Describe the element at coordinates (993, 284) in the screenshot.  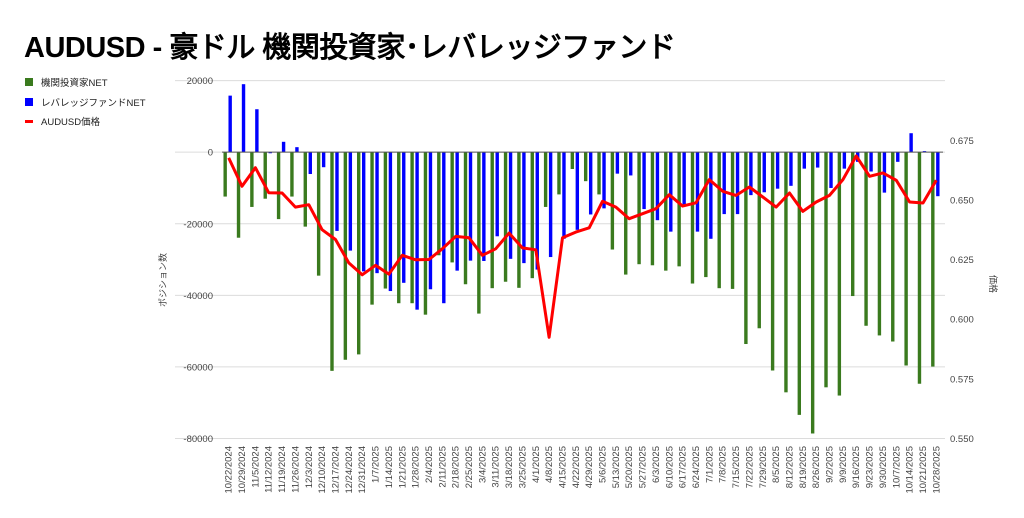
I see `y2-axis-title: 価格` at that location.